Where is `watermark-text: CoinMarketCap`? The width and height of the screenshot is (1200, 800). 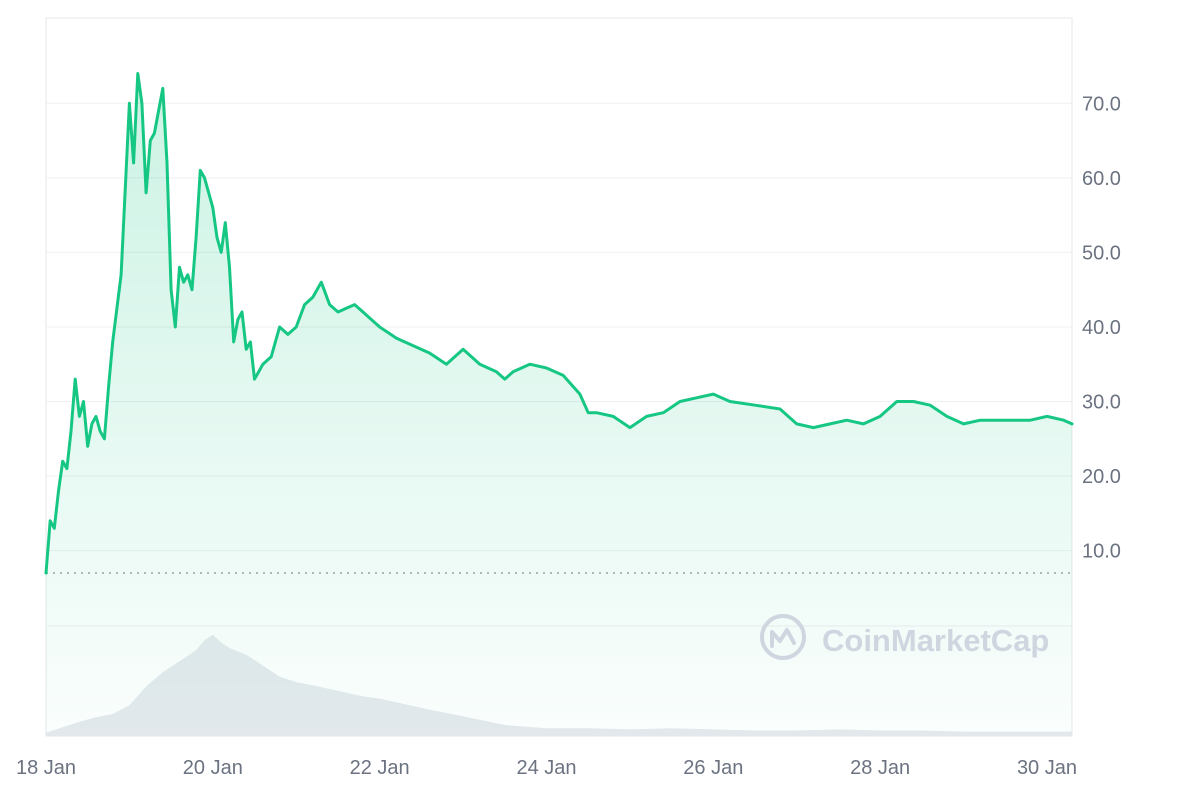 watermark-text: CoinMarketCap is located at coordinates (935, 640).